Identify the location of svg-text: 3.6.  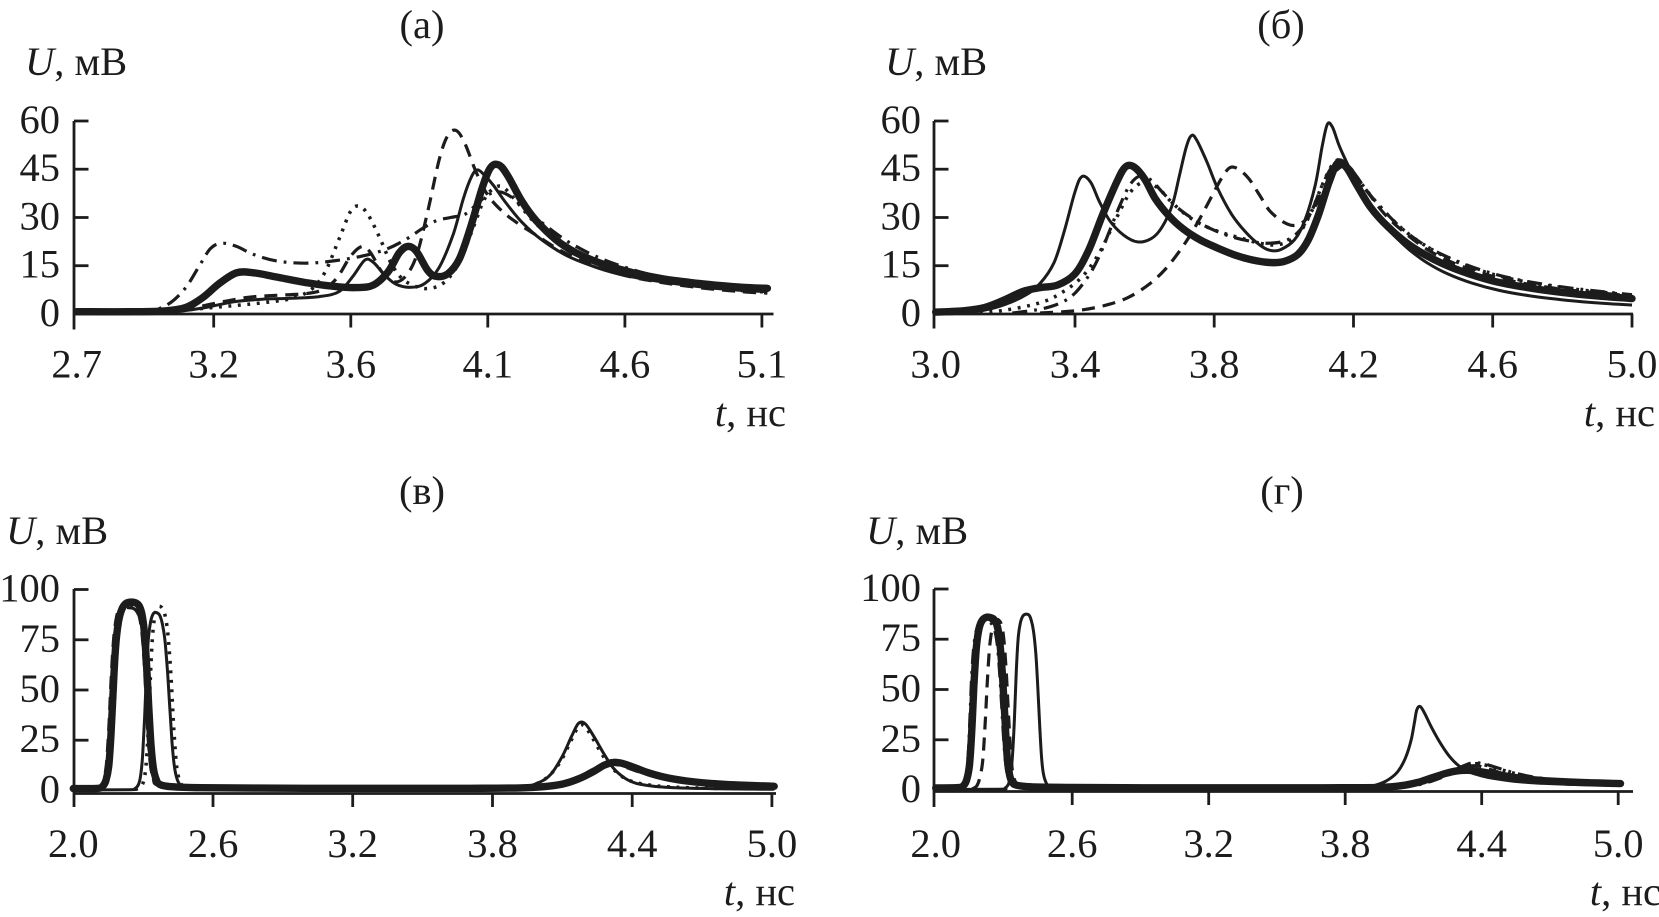
(350, 363).